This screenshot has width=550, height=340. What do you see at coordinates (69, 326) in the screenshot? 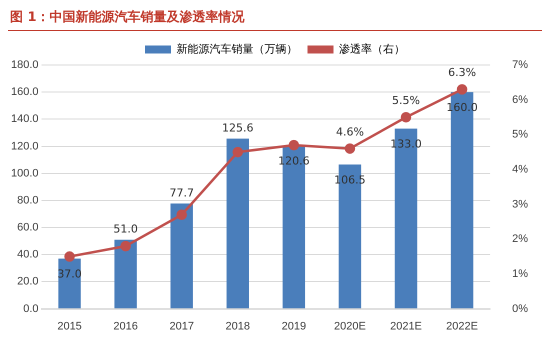
I see `x-tick-label: 2015` at bounding box center [69, 326].